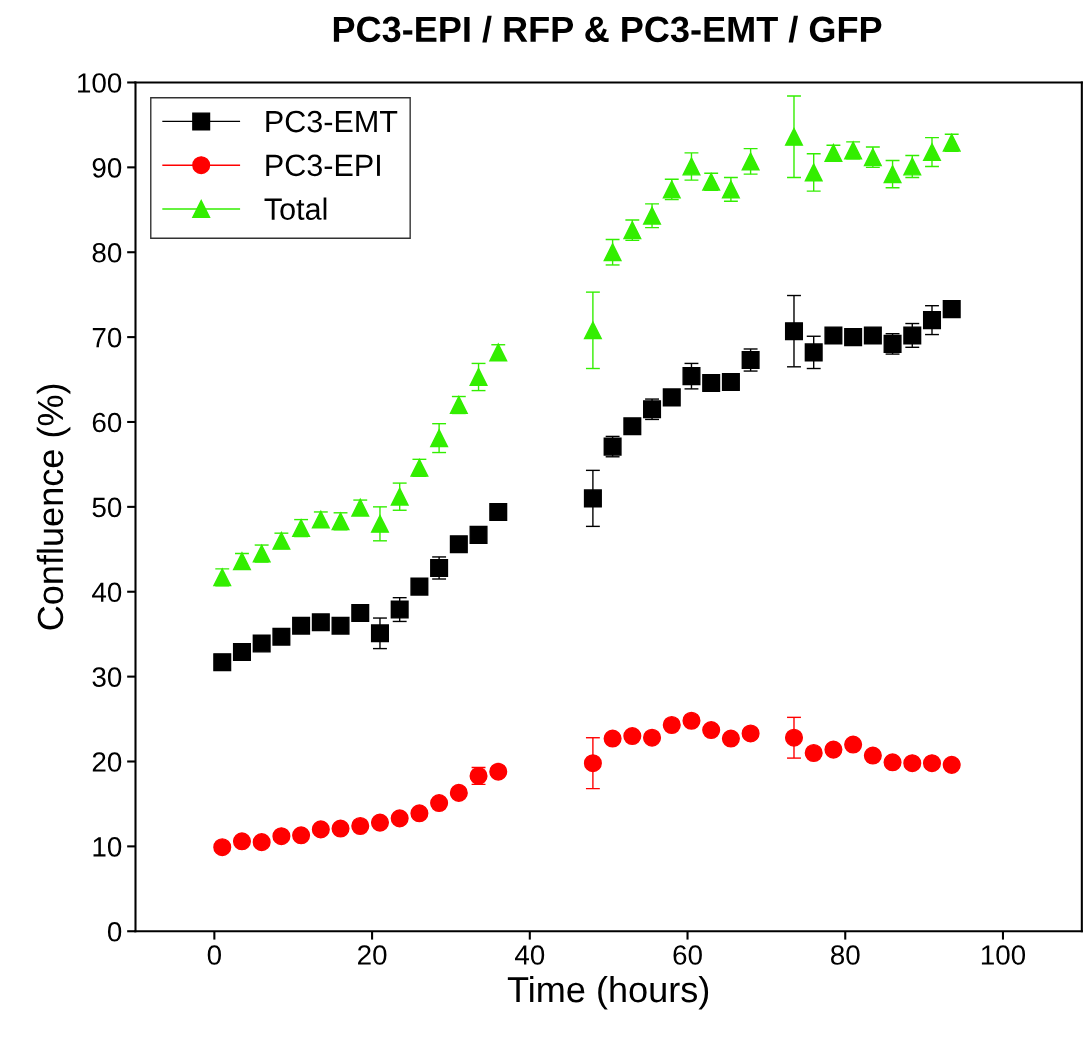  I want to click on y-tick-label: 90, so click(107, 168).